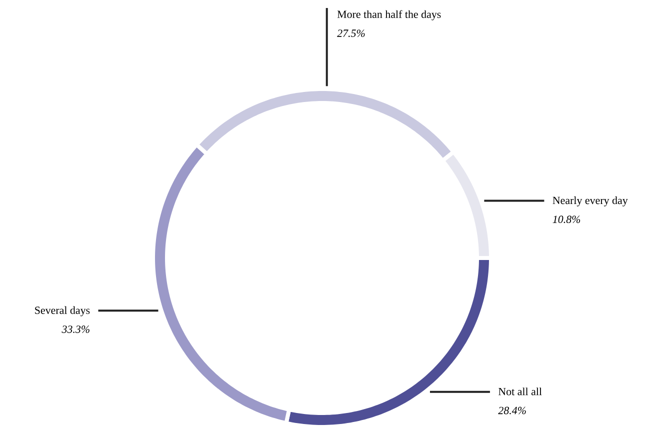 Image resolution: width=649 pixels, height=427 pixels. I want to click on slice-label: Nearly every day, so click(590, 201).